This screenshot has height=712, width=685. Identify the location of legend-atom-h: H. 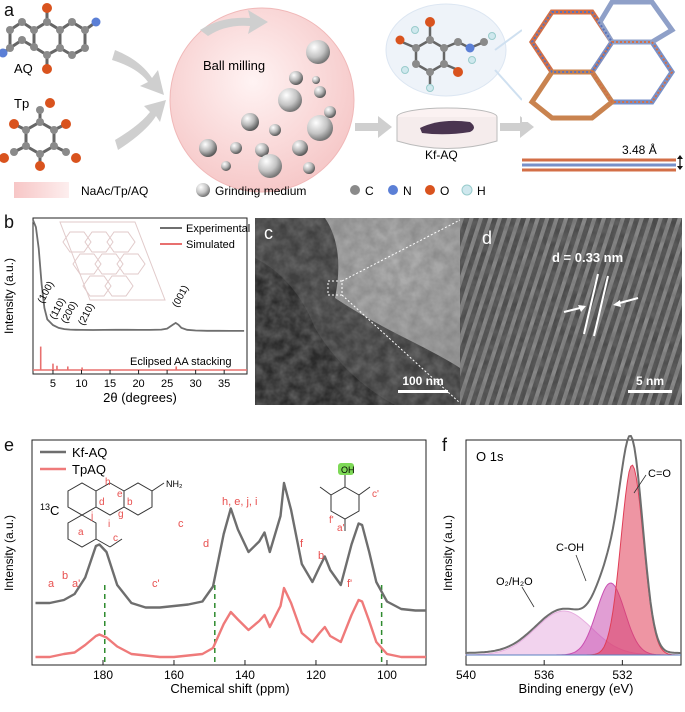
(481, 191).